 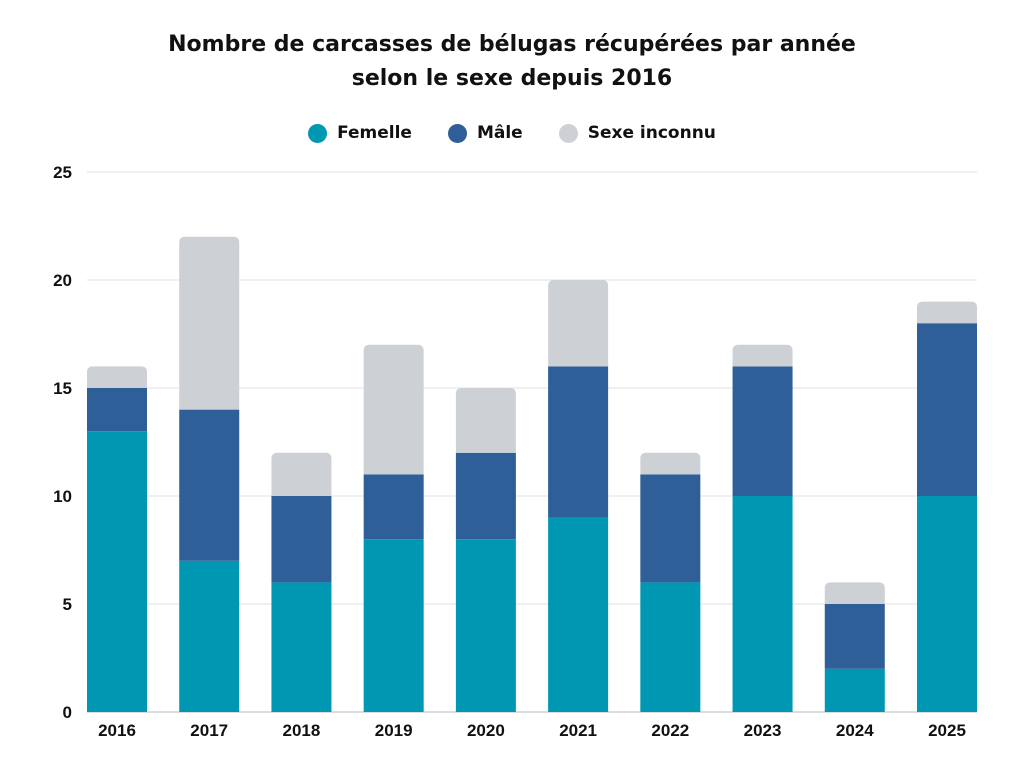 What do you see at coordinates (670, 463) in the screenshot?
I see `bar-segment-sexe-inconnu-2022` at bounding box center [670, 463].